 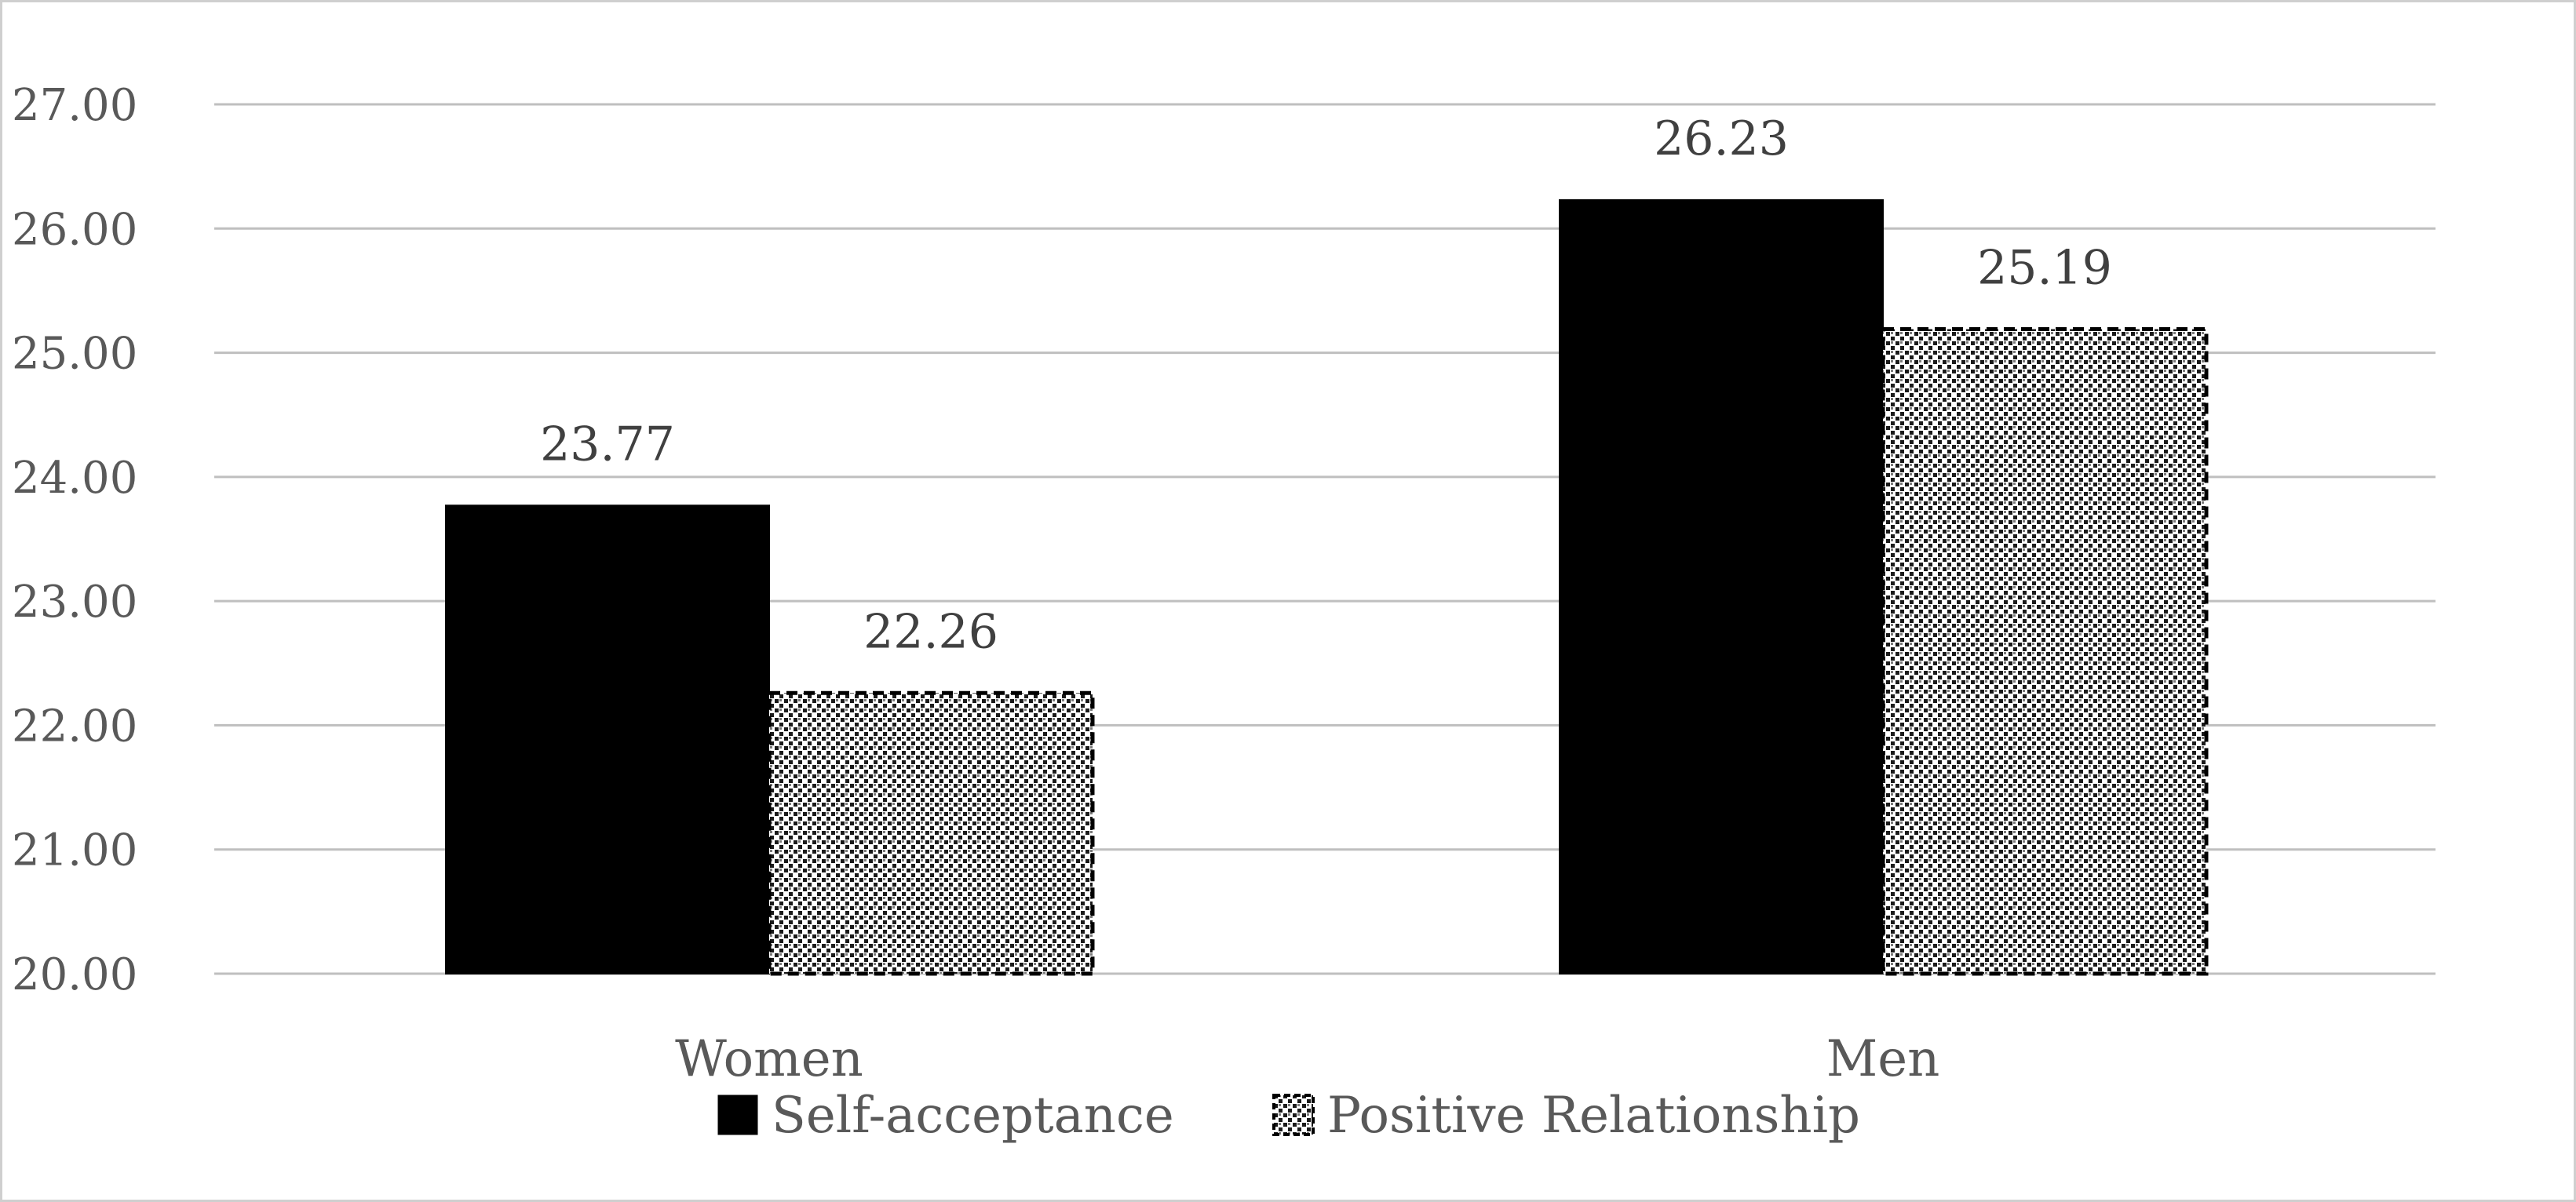 I want to click on legend-swatch-self-acceptance, so click(x=737, y=1115).